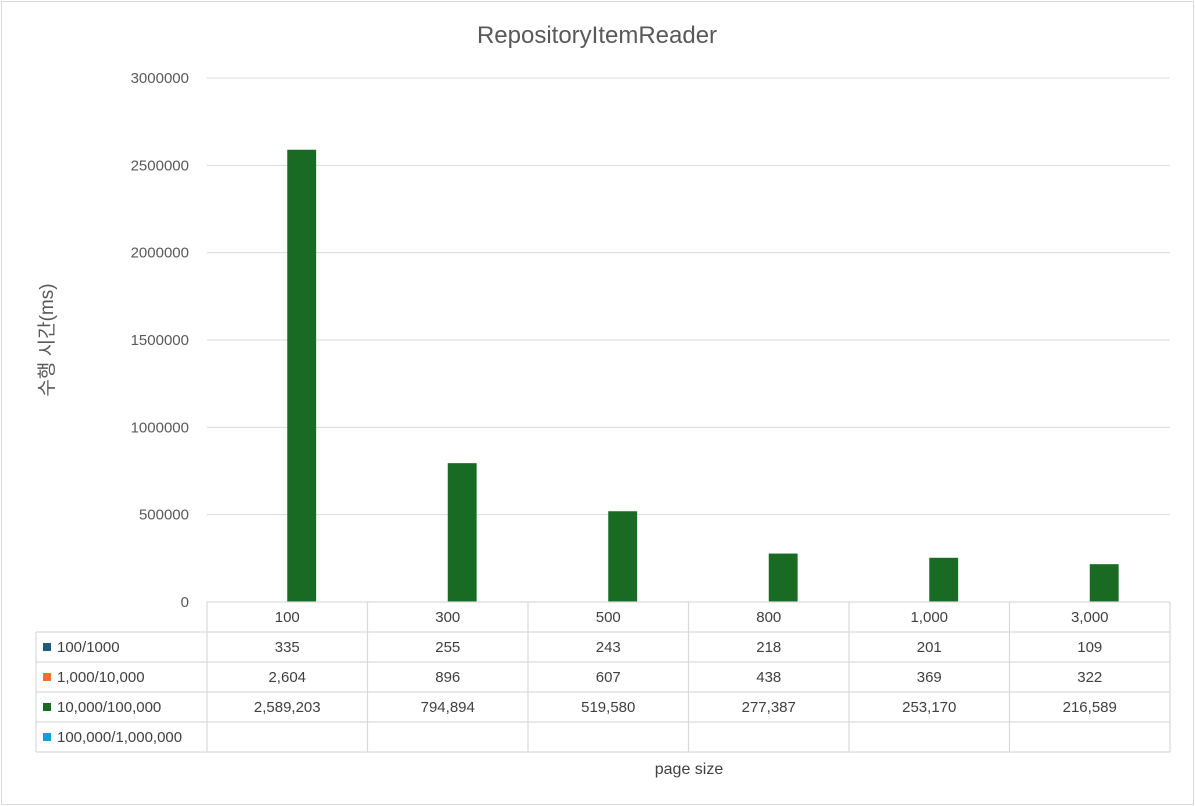  What do you see at coordinates (608, 647) in the screenshot?
I see `data-label: 243` at bounding box center [608, 647].